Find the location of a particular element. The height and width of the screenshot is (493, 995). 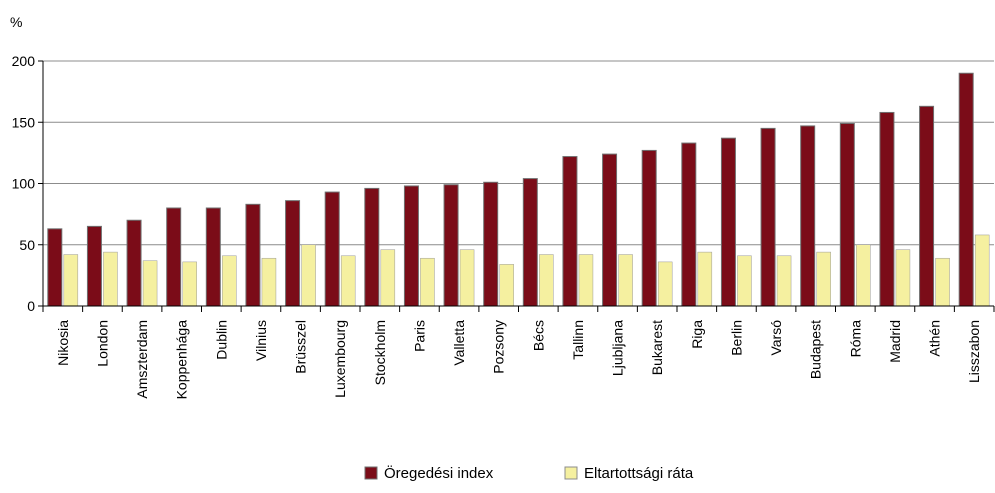

x-tick-label-22: Athén is located at coordinates (935, 338).